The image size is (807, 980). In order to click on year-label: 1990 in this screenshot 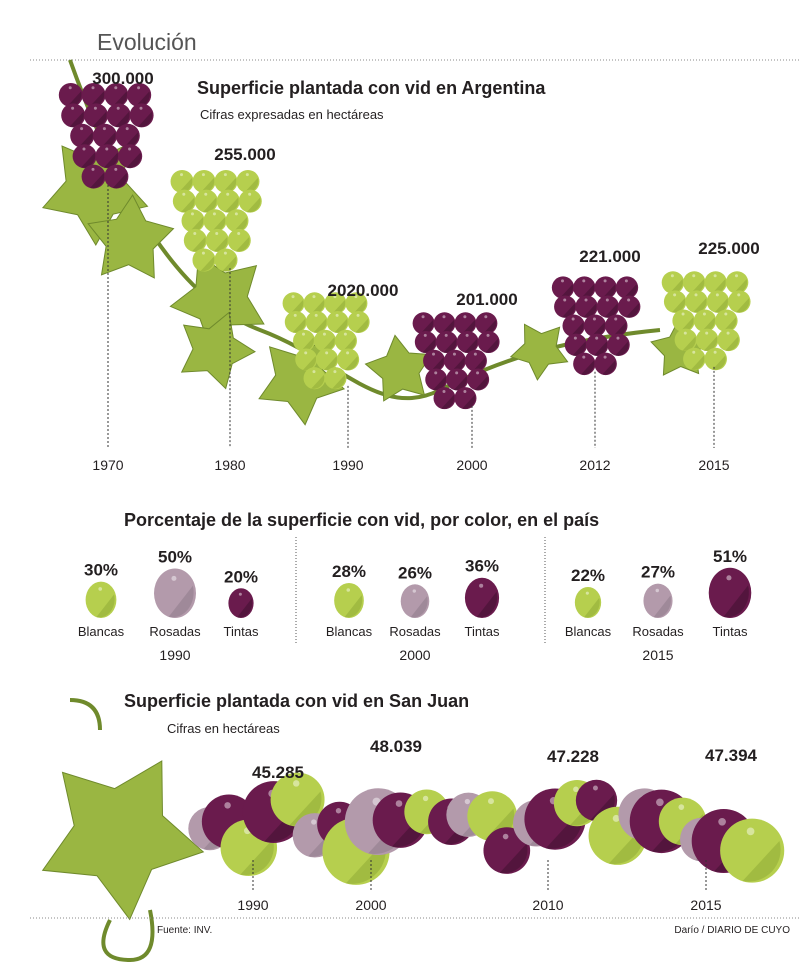, I will do `click(252, 905)`.